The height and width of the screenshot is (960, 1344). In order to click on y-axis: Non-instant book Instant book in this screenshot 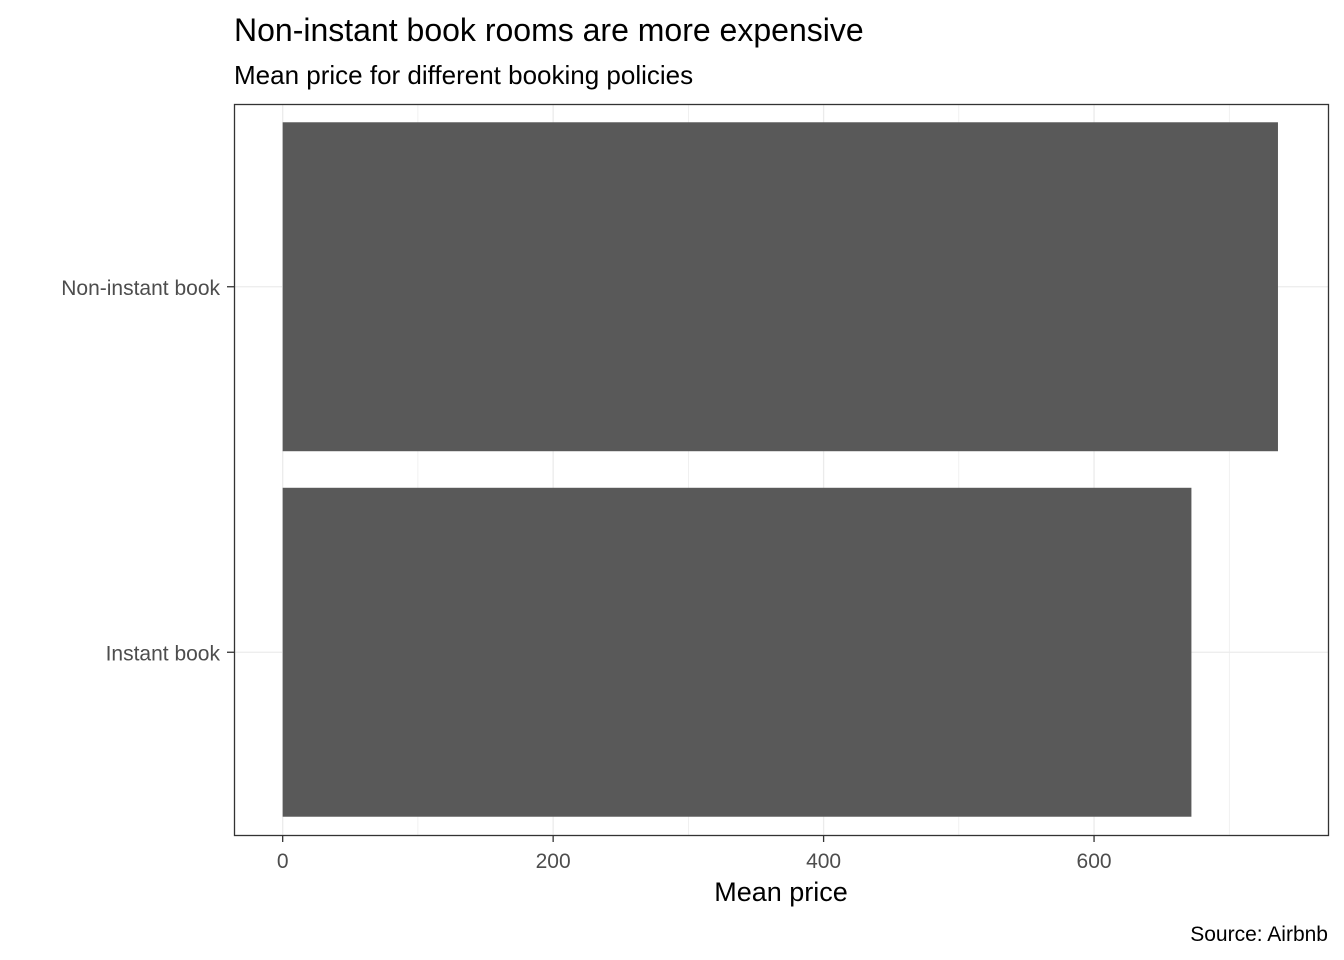, I will do `click(147, 471)`.